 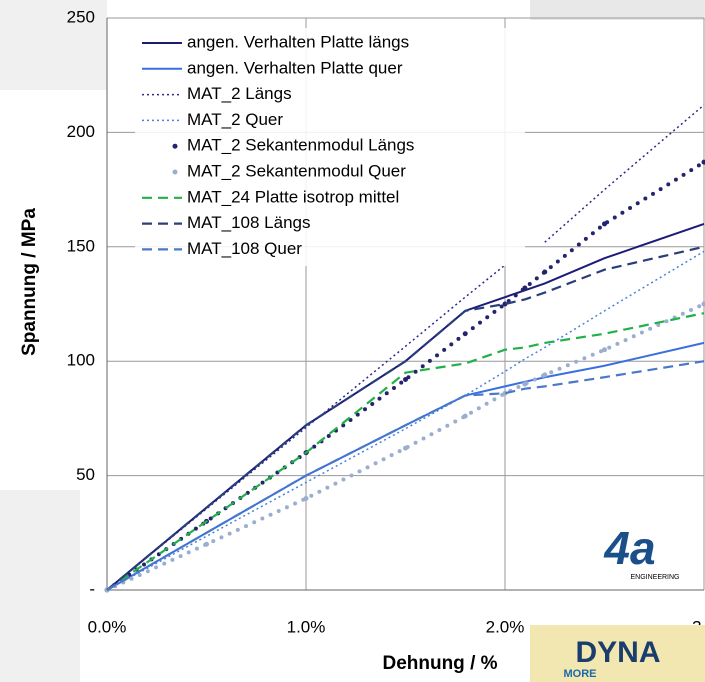 I want to click on logo-4a: 4a ENGINEERING, so click(x=641, y=551).